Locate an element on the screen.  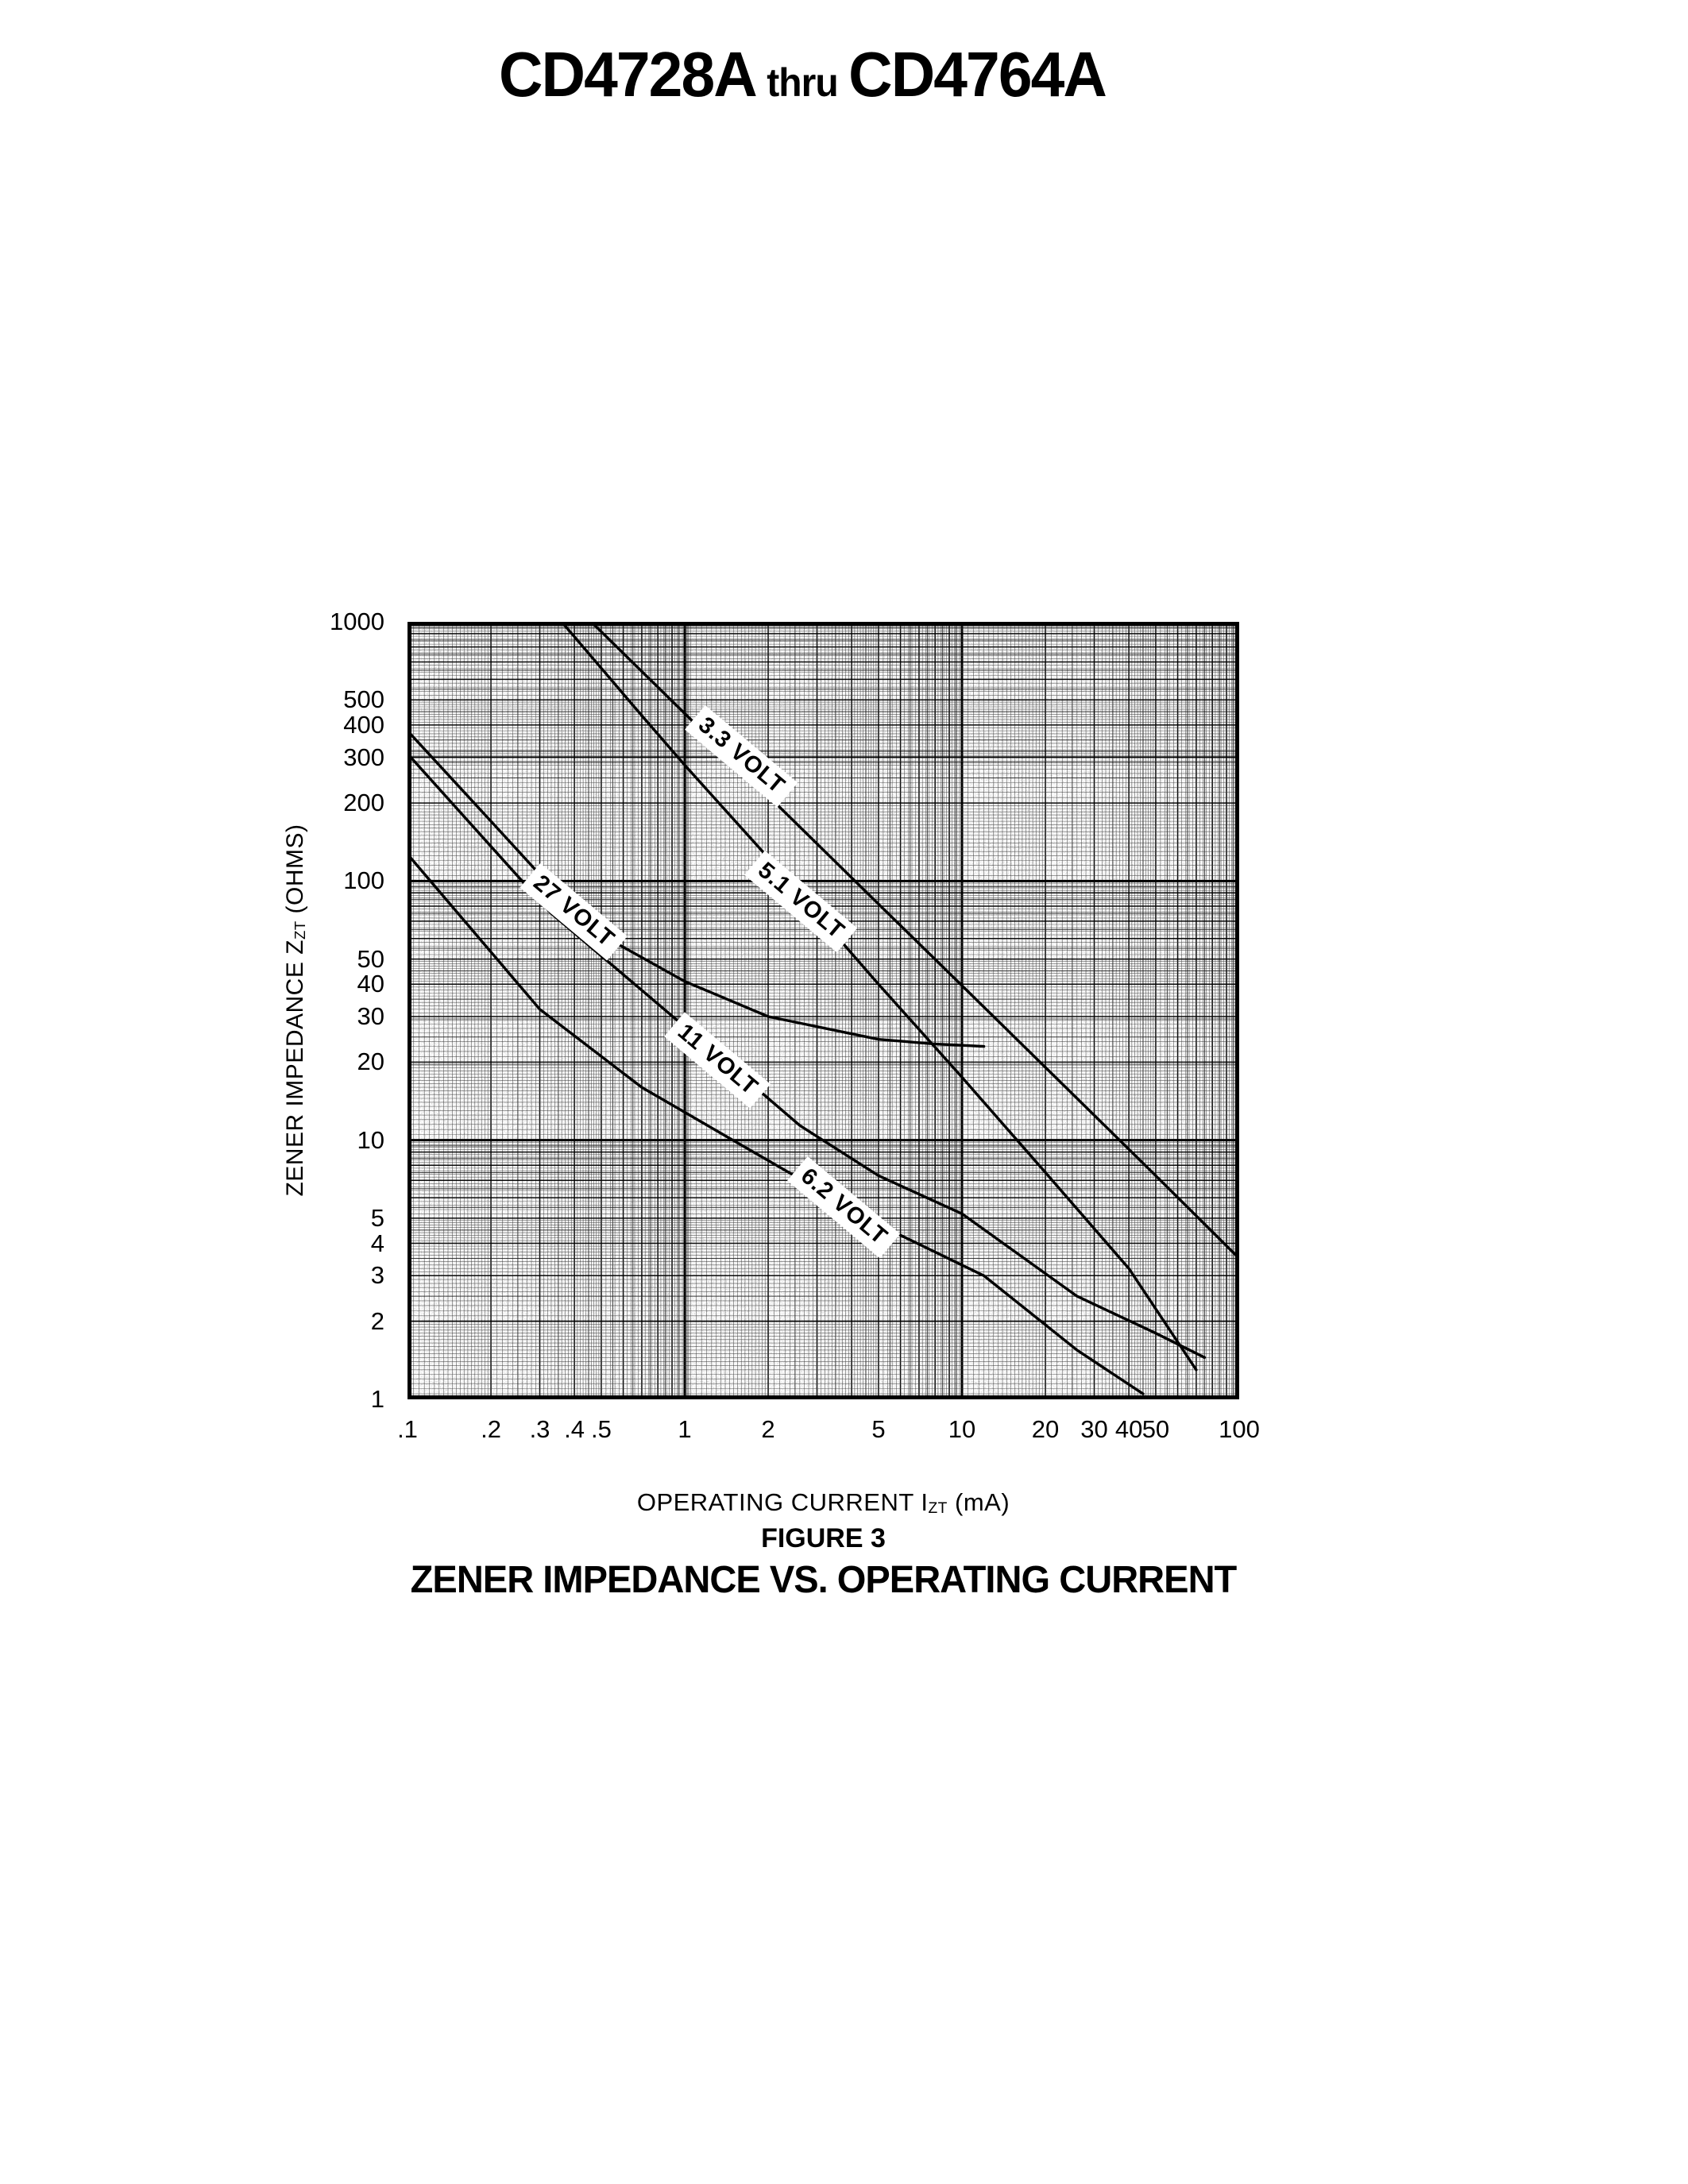
y-tick-label: 30 is located at coordinates (371, 1015).